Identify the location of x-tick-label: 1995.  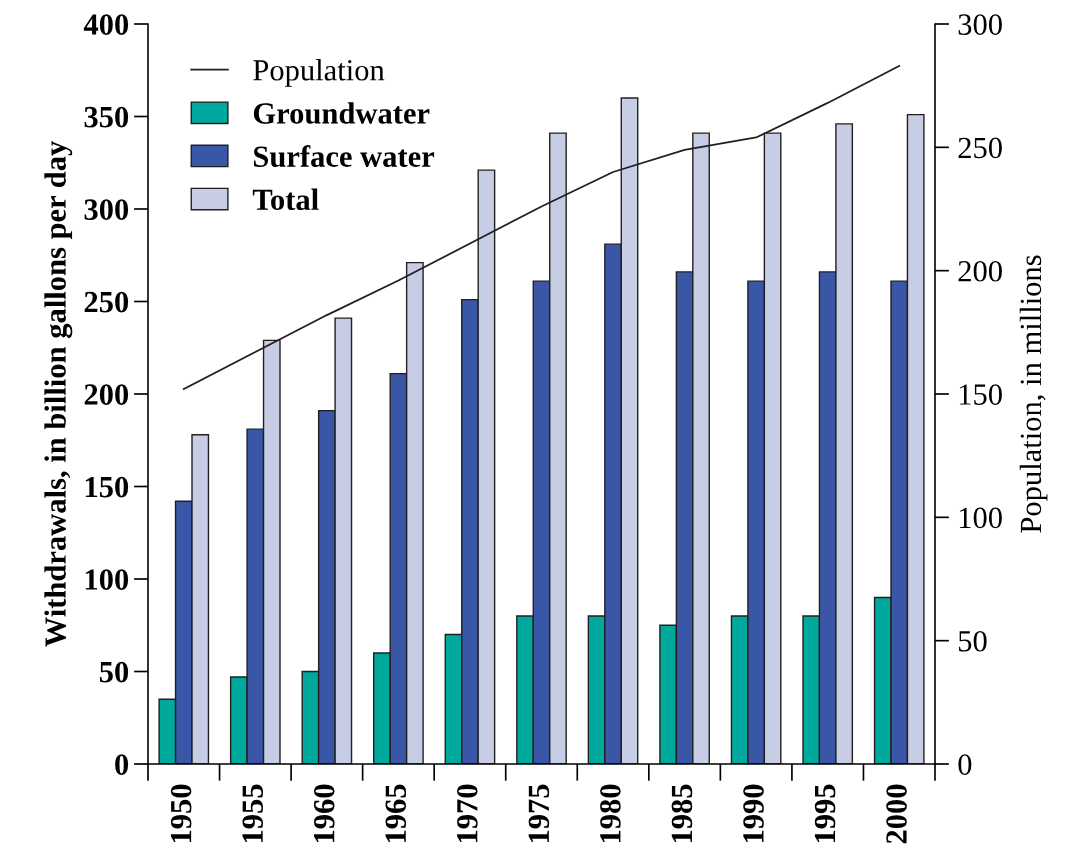
(825, 813).